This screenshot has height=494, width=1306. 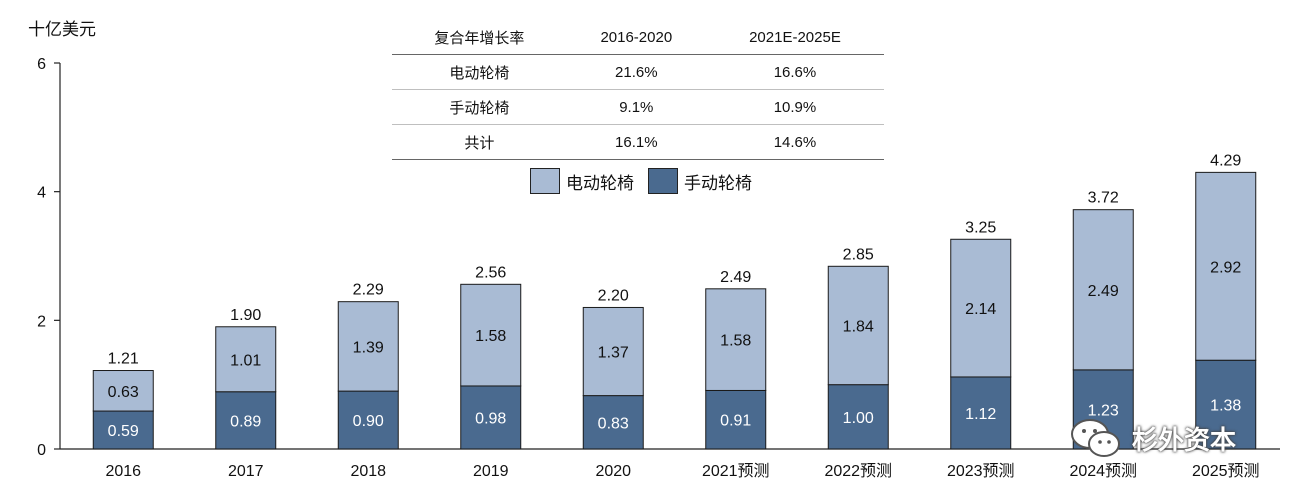 I want to click on cagr-header-cell: 2016-2020, so click(x=636, y=37).